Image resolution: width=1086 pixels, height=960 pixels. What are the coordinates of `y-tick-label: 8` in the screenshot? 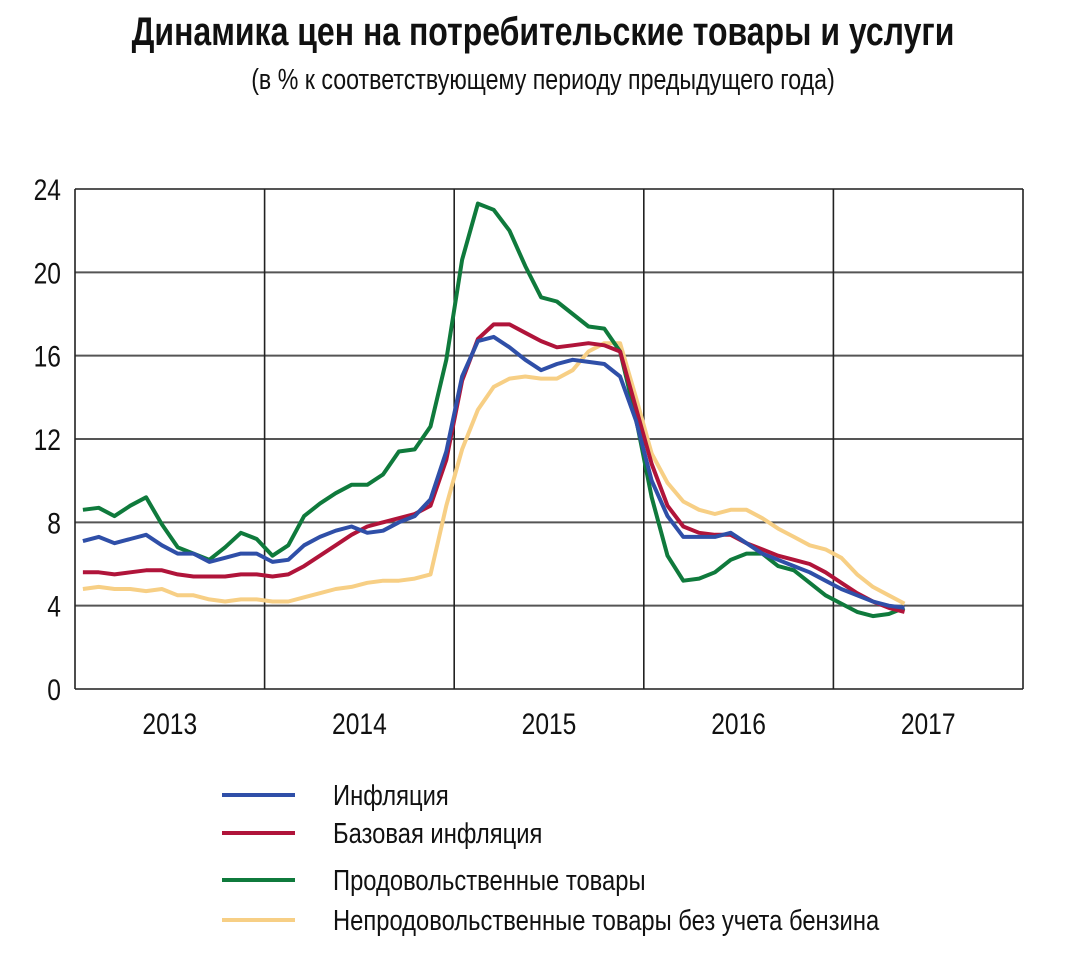 It's located at (54, 523).